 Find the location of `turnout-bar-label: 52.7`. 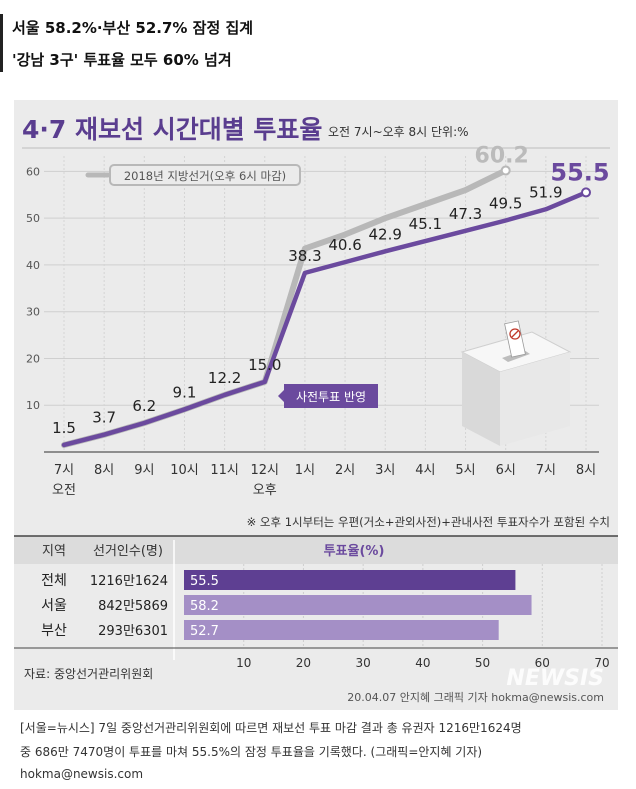

turnout-bar-label: 52.7 is located at coordinates (204, 631).